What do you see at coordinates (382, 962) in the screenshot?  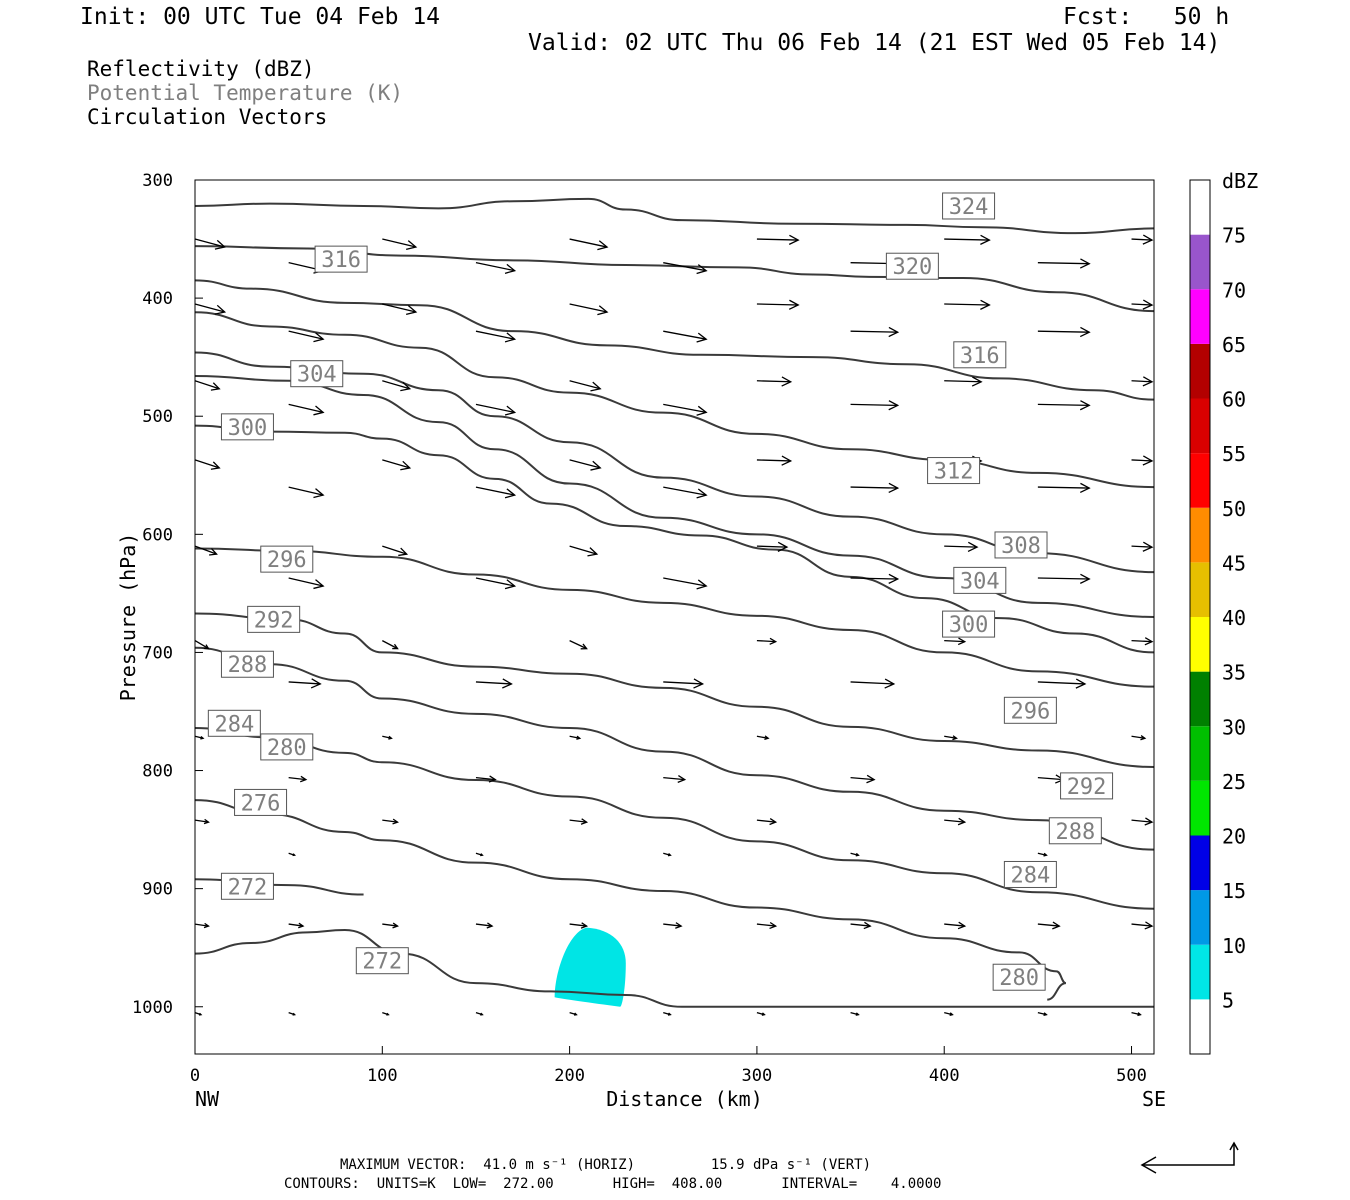 I see `theta-label: 272` at bounding box center [382, 962].